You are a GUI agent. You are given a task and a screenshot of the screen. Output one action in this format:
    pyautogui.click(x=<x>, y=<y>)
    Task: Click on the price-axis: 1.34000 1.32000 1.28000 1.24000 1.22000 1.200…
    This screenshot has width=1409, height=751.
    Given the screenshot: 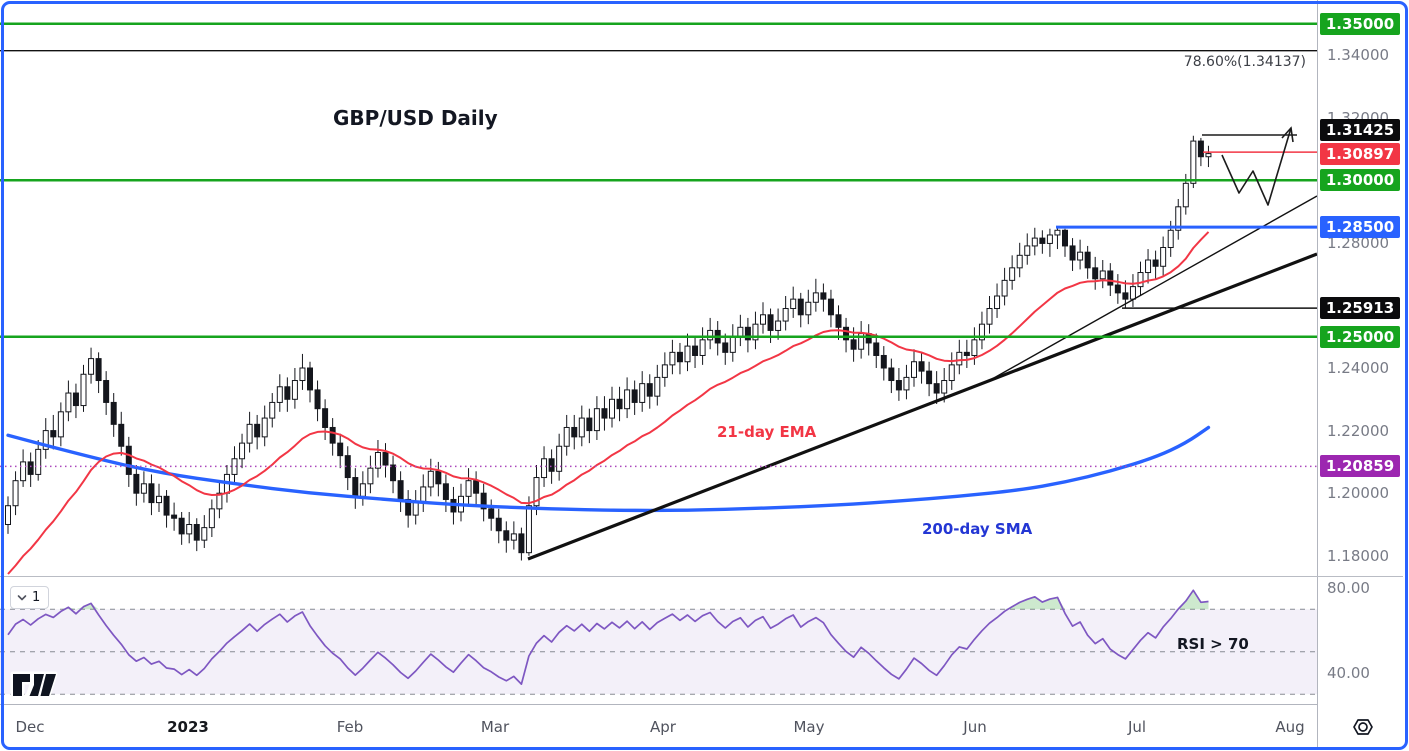 What is the action you would take?
    pyautogui.click(x=1360, y=374)
    